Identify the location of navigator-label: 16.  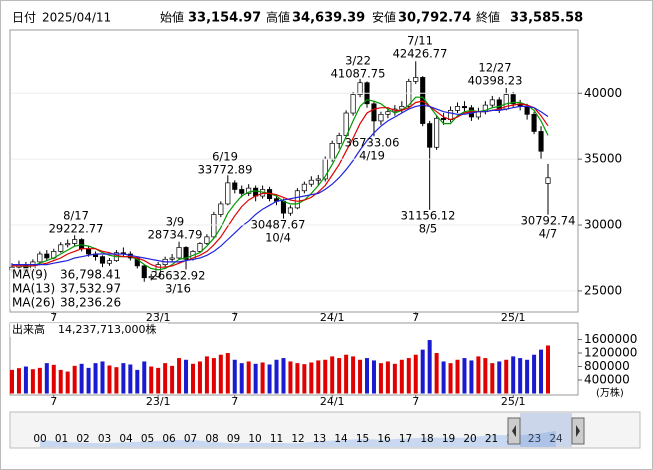
(384, 439).